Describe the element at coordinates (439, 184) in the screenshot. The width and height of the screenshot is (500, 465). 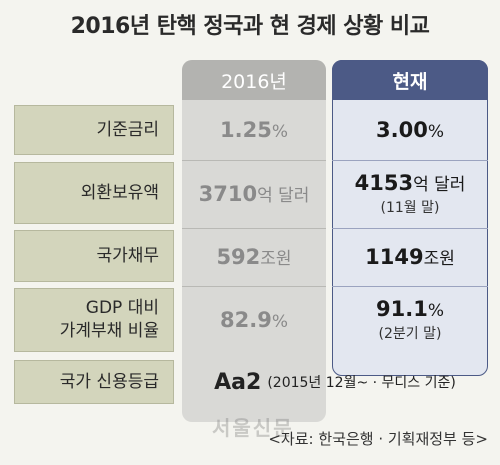
I see `unit-now-fx-reserves: 억 달러` at that location.